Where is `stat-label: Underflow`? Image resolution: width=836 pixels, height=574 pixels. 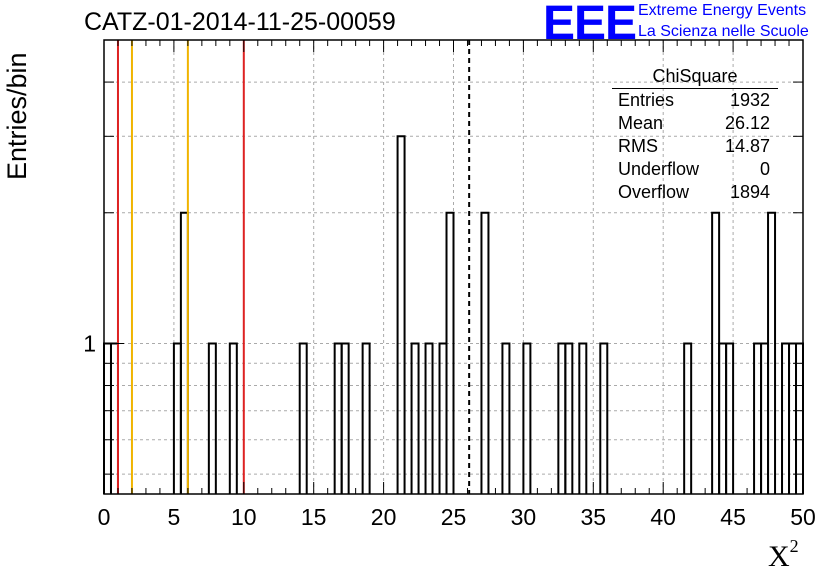
stat-label: Underflow is located at coordinates (659, 169).